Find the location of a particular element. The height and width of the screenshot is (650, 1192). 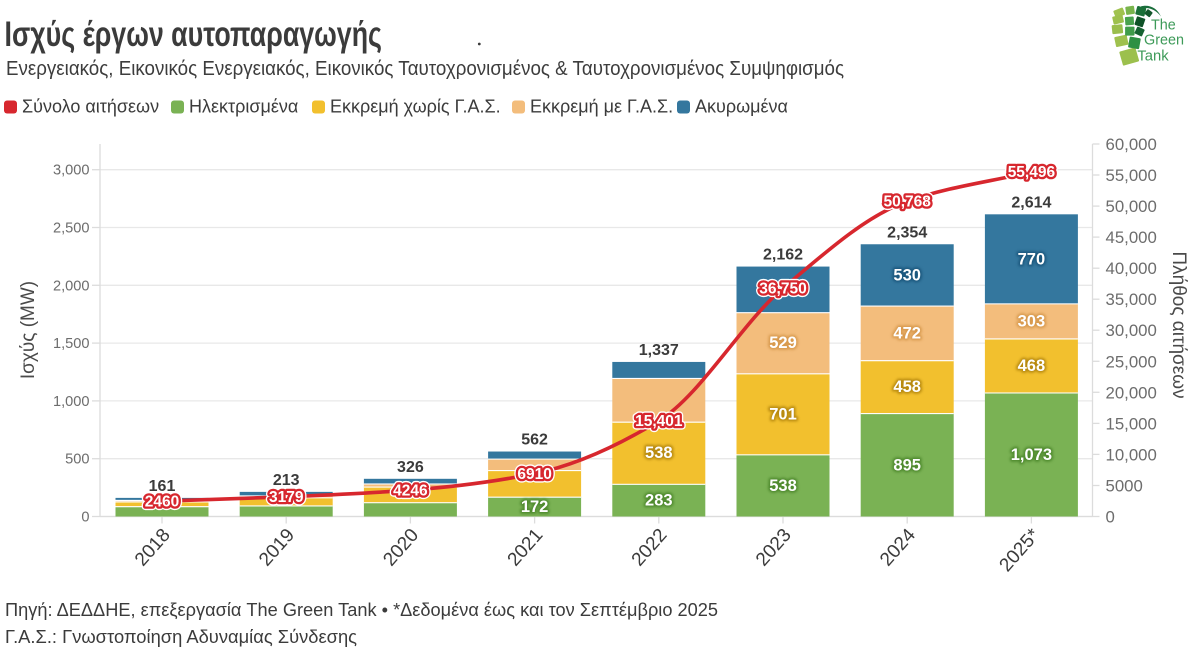

svg-text: 4246 is located at coordinates (410, 490).